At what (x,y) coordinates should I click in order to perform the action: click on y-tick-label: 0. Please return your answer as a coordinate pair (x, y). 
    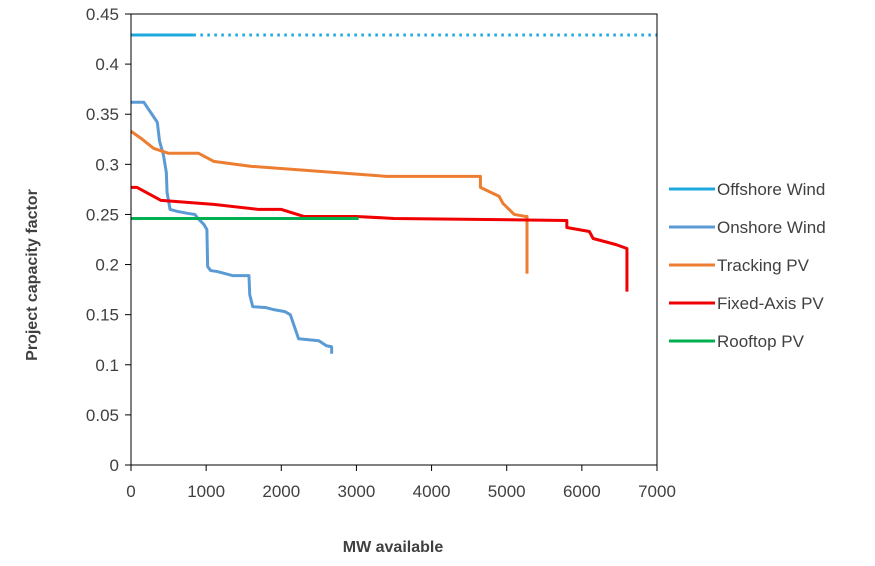
    Looking at the image, I should click on (114, 465).